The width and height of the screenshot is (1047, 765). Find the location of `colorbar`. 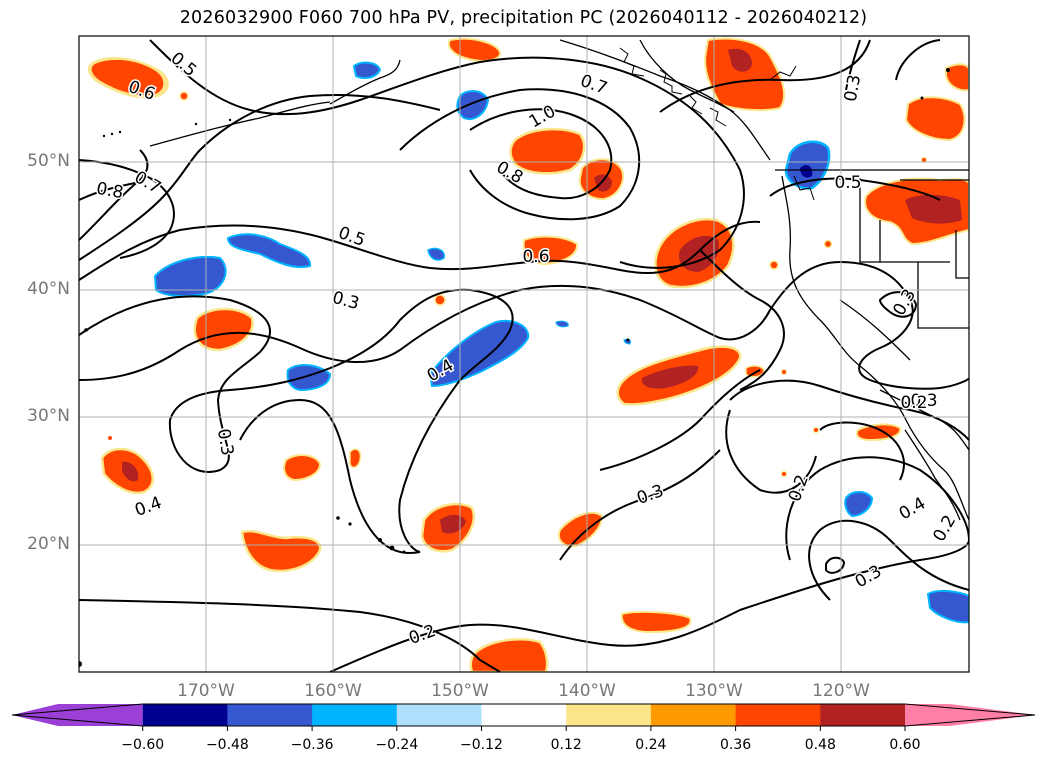

colorbar is located at coordinates (523, 717).